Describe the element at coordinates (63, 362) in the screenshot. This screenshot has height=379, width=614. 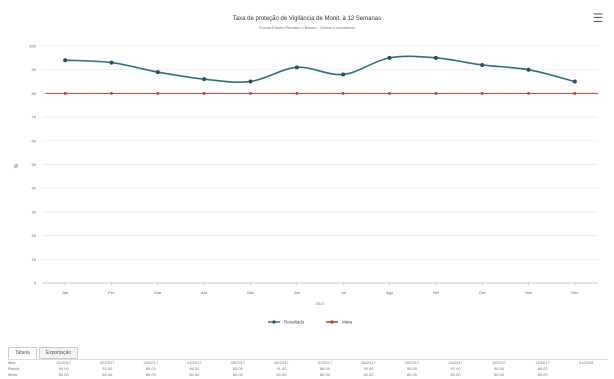
I see `table-header-cell: 01/2017` at that location.